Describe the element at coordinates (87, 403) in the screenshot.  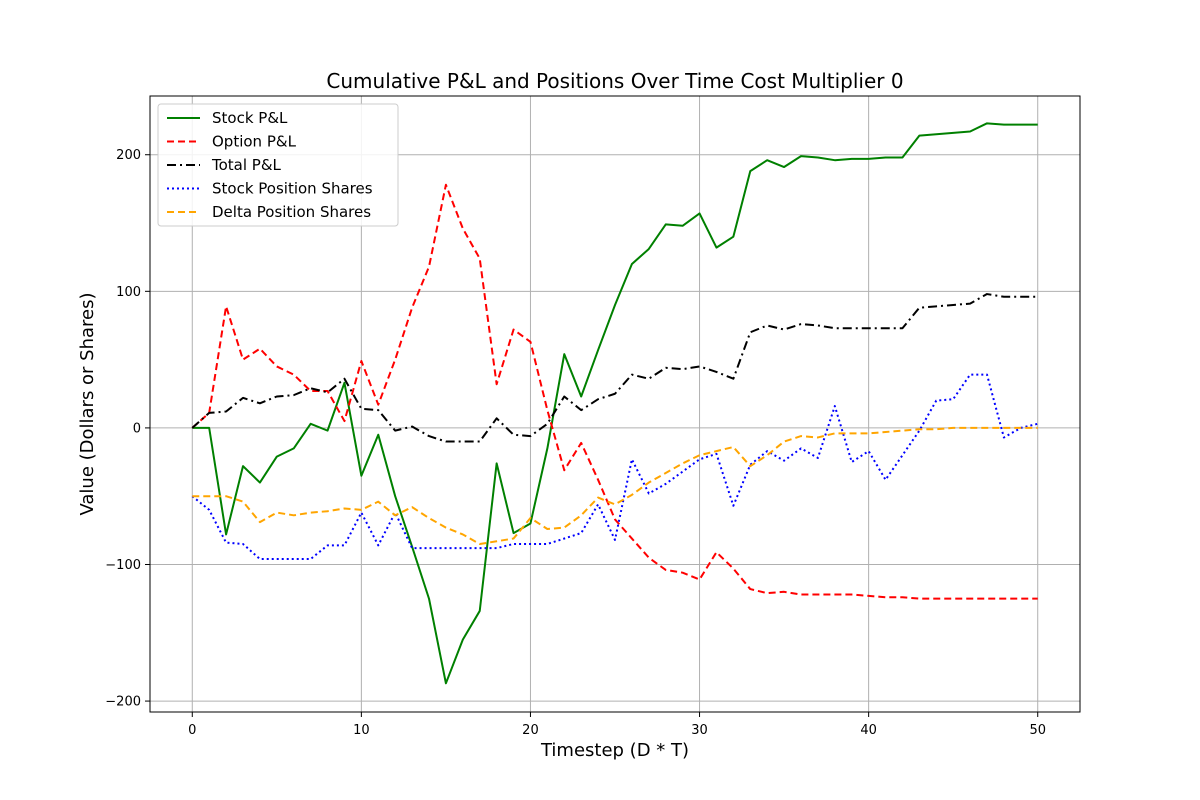
I see `y-axis-label: Value (Dollars or Shares)` at that location.